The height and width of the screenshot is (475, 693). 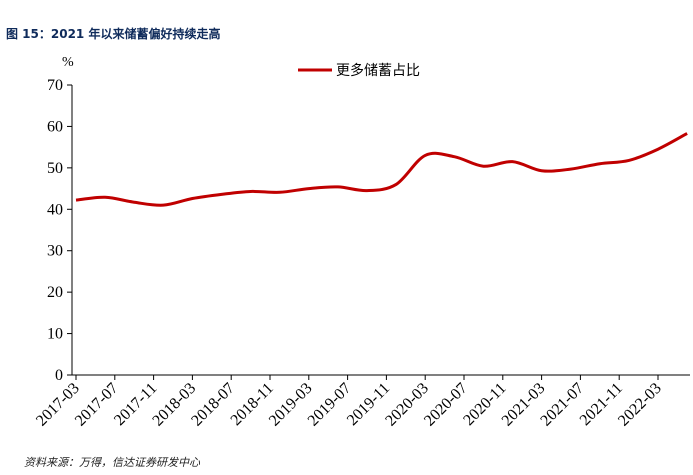 I want to click on y-tick-label: 20, so click(x=55, y=292).